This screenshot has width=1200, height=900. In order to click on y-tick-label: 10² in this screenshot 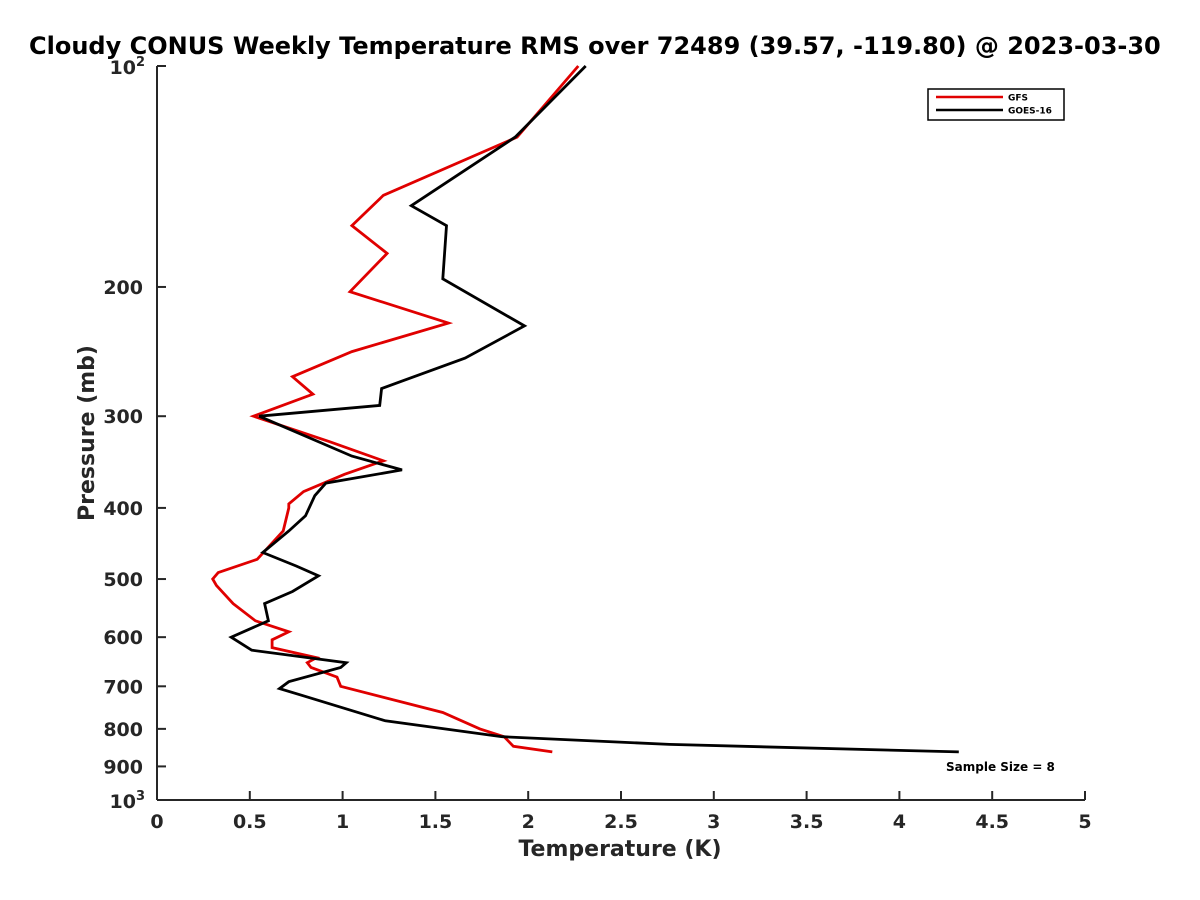, I will do `click(128, 67)`.